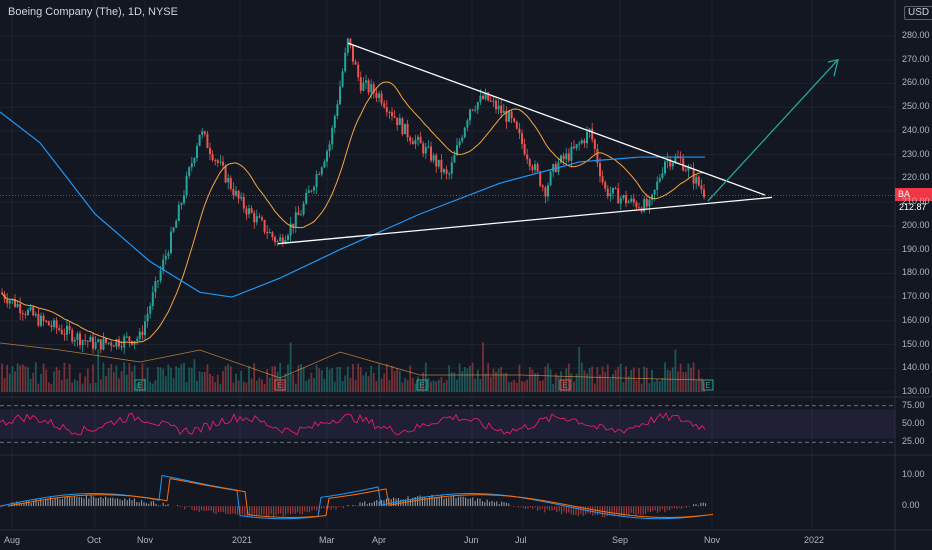 The image size is (932, 550). What do you see at coordinates (916, 153) in the screenshot?
I see `y-axis-label: 230.00` at bounding box center [916, 153].